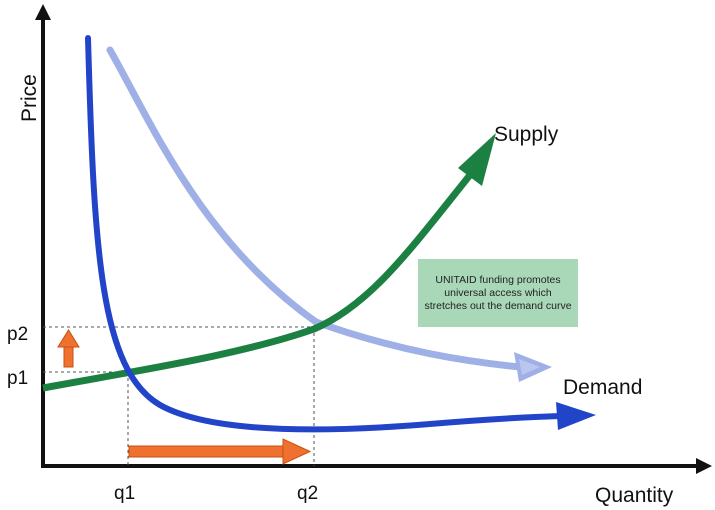  Describe the element at coordinates (602, 387) in the screenshot. I see `demand-label: Demand` at that location.